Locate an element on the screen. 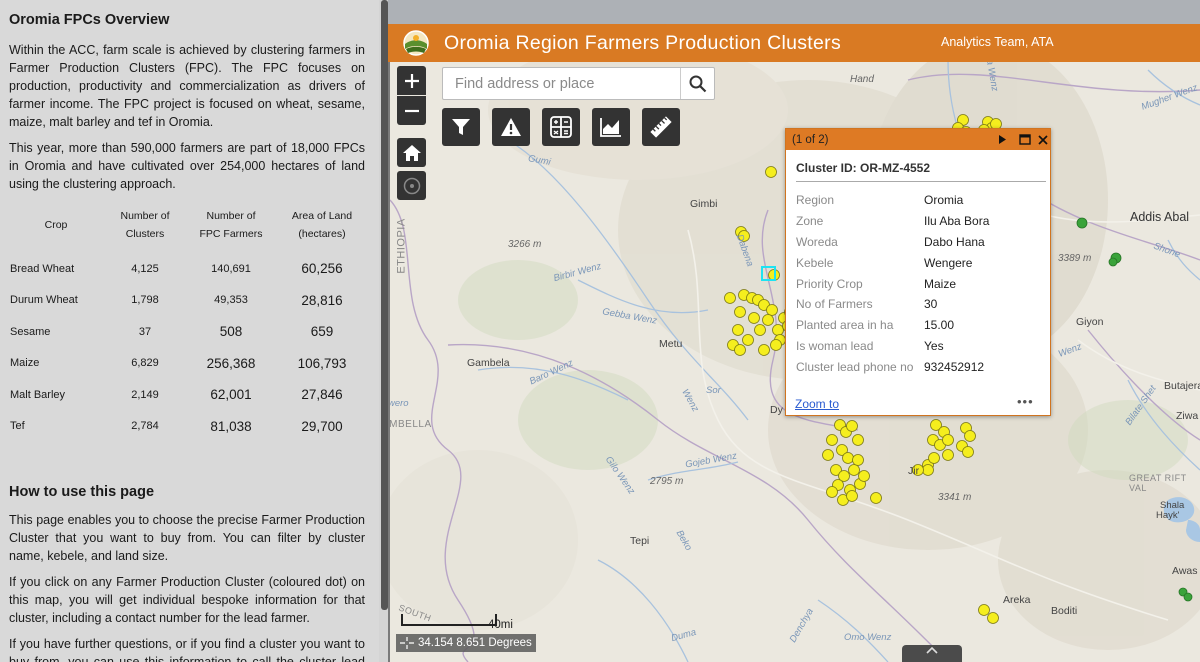 The height and width of the screenshot is (662, 1200). home-icon is located at coordinates (411, 152).